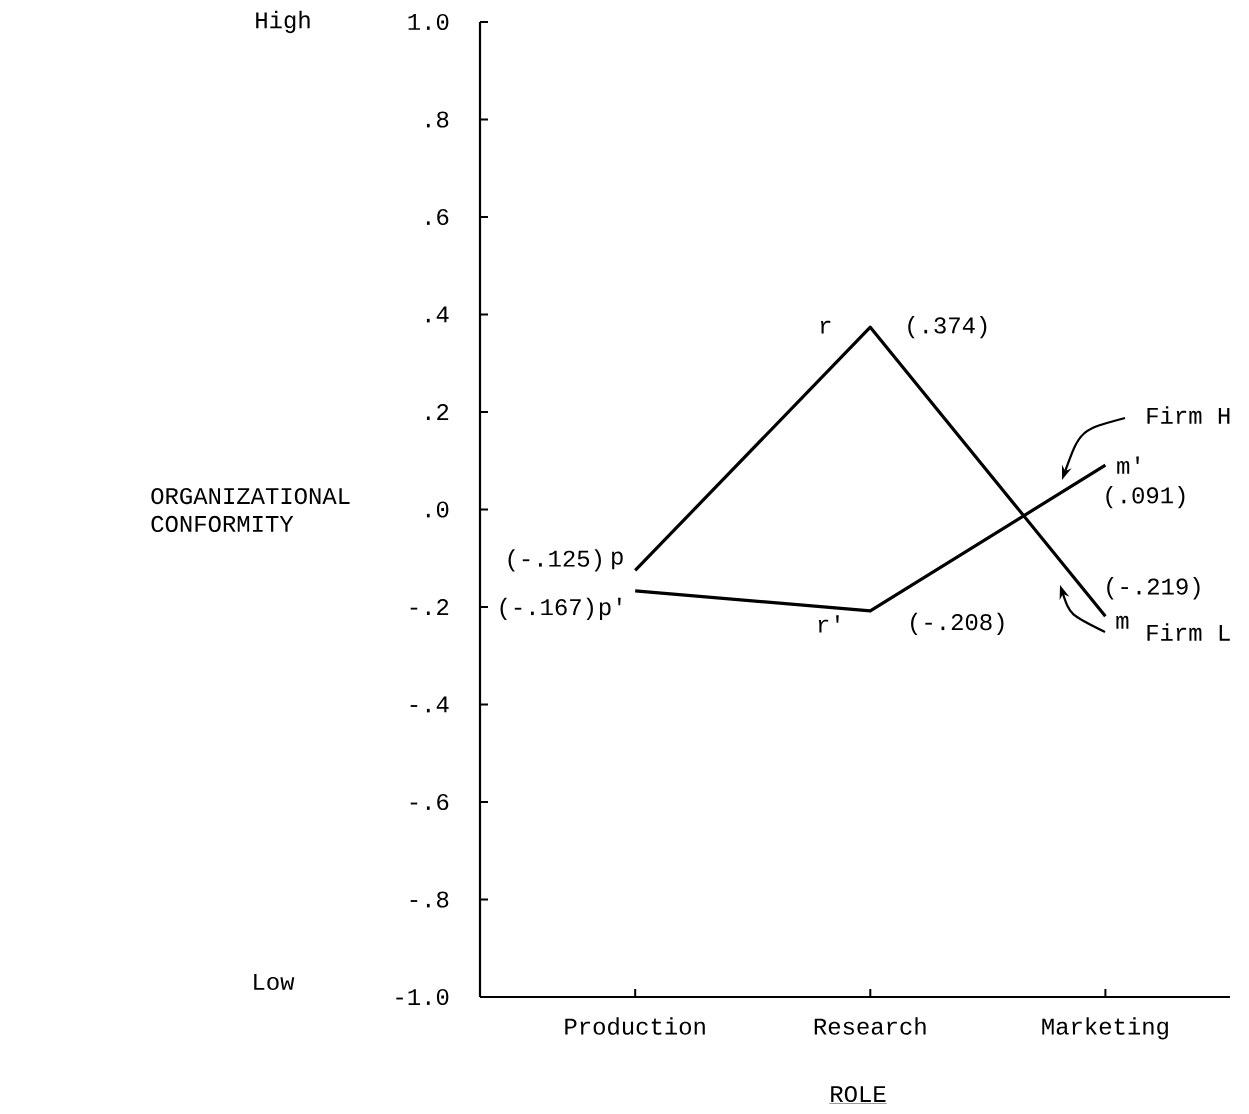  I want to click on y-tick-label: -.4, so click(429, 704).